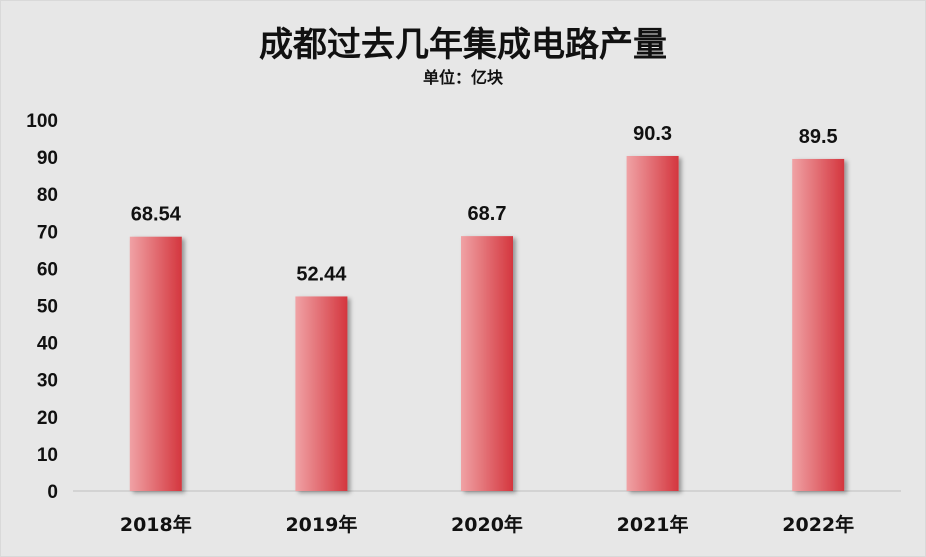  I want to click on x-tick-label: 2018年, so click(156, 524).